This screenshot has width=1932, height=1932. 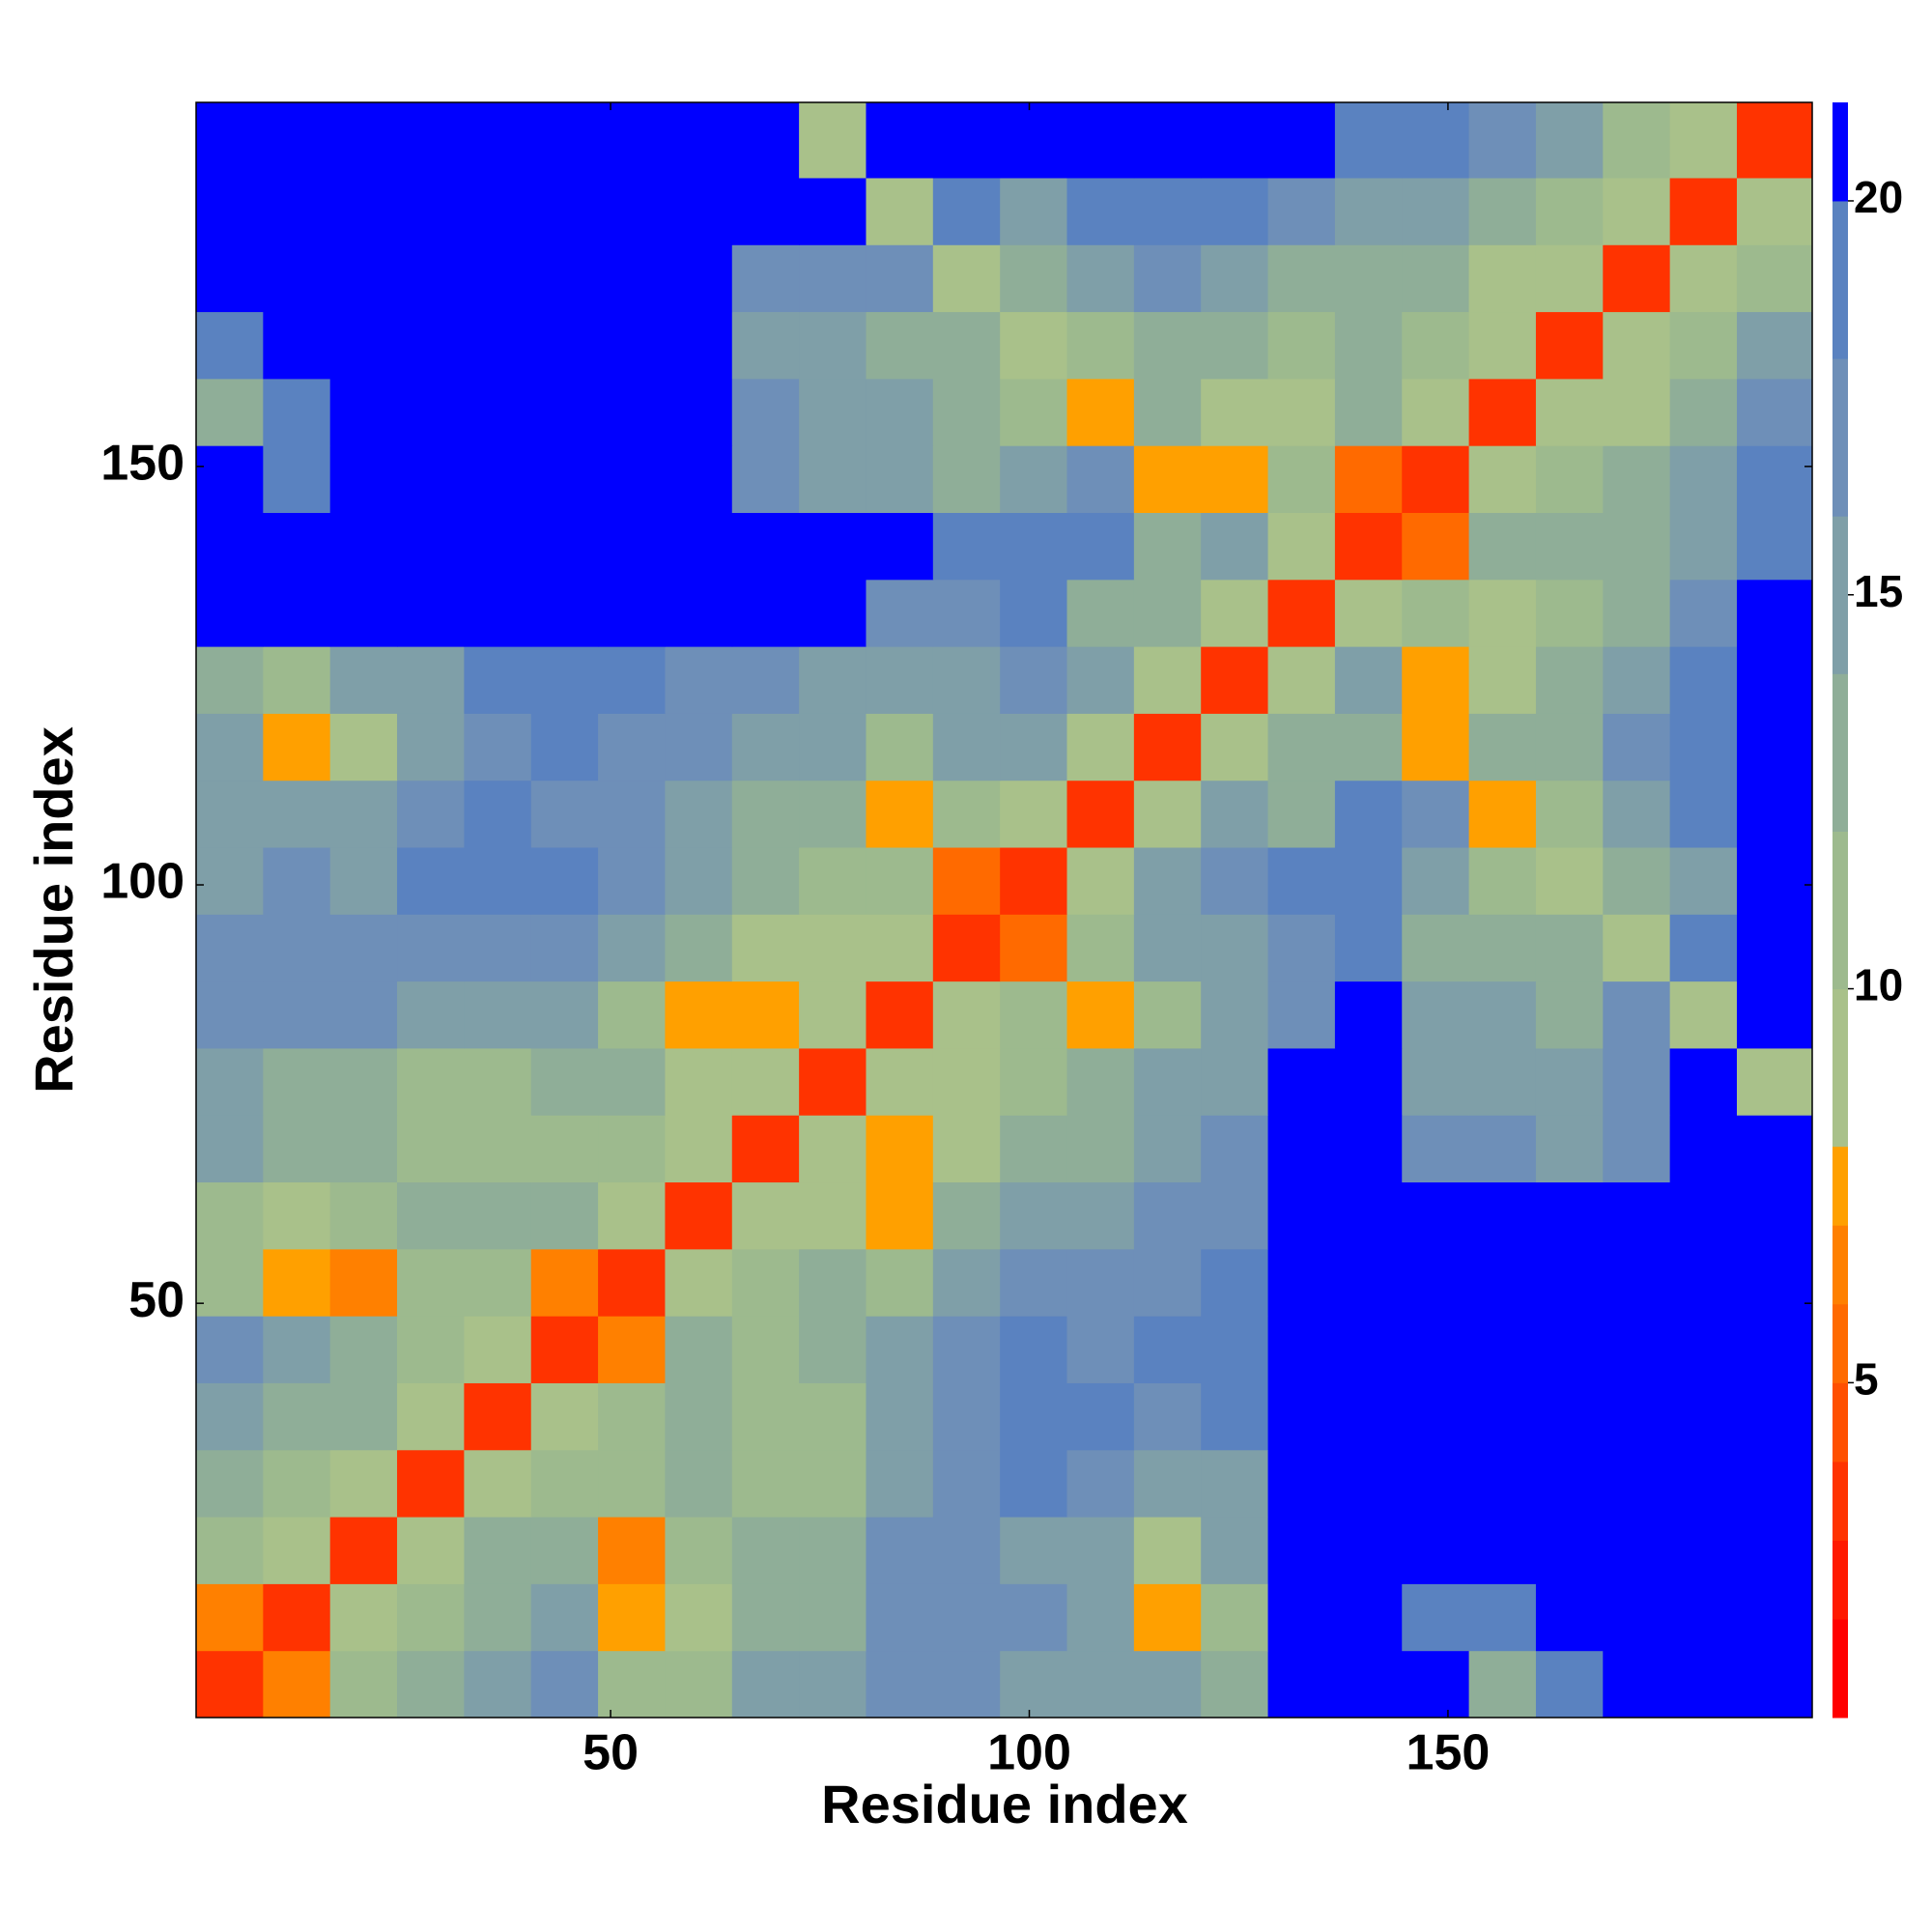 What do you see at coordinates (156, 1300) in the screenshot?
I see `y-tick-label: 50` at bounding box center [156, 1300].